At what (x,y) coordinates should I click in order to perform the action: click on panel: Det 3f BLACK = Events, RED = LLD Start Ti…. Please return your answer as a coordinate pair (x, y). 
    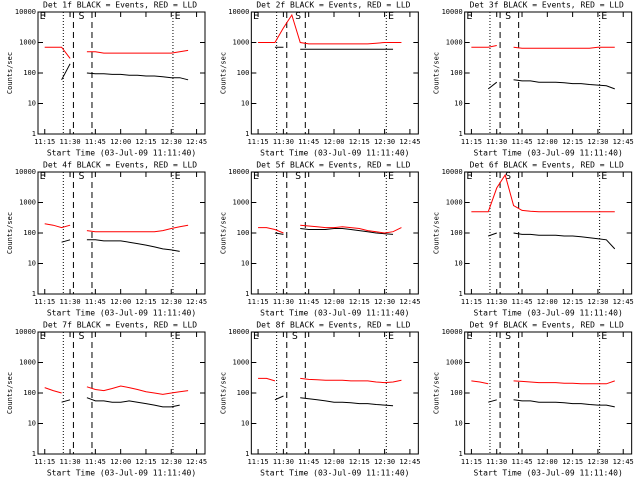
    Looking at the image, I should click on (533, 79).